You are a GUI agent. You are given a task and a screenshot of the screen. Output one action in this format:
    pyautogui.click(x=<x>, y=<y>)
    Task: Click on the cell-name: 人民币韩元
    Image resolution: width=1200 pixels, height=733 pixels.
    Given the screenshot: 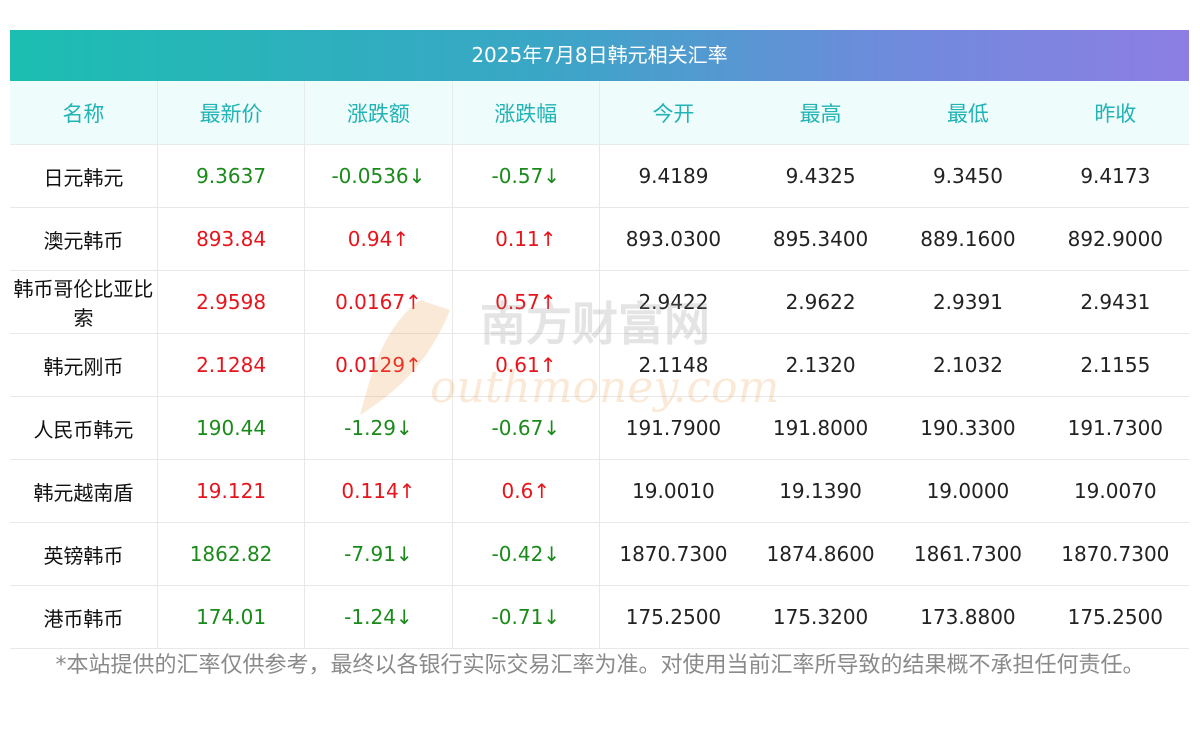 What is the action you would take?
    pyautogui.click(x=84, y=428)
    